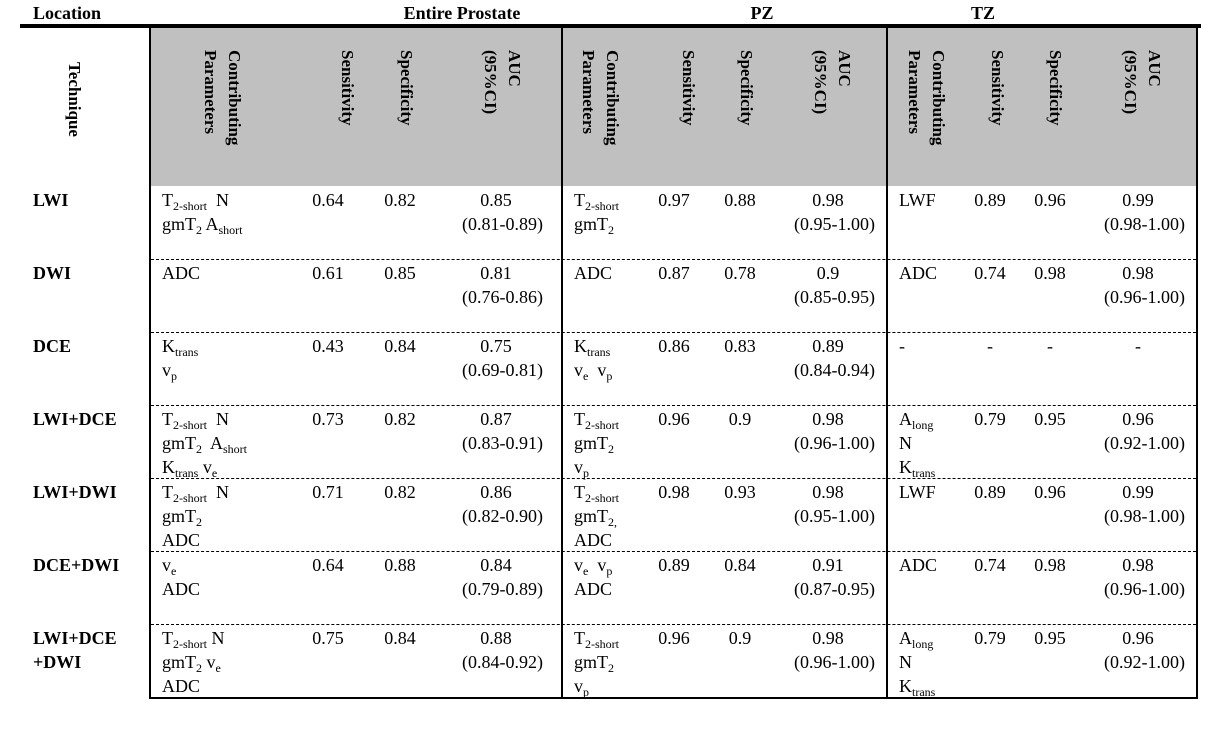 This screenshot has height=750, width=1219. What do you see at coordinates (610, 26) in the screenshot?
I see `top-rule` at bounding box center [610, 26].